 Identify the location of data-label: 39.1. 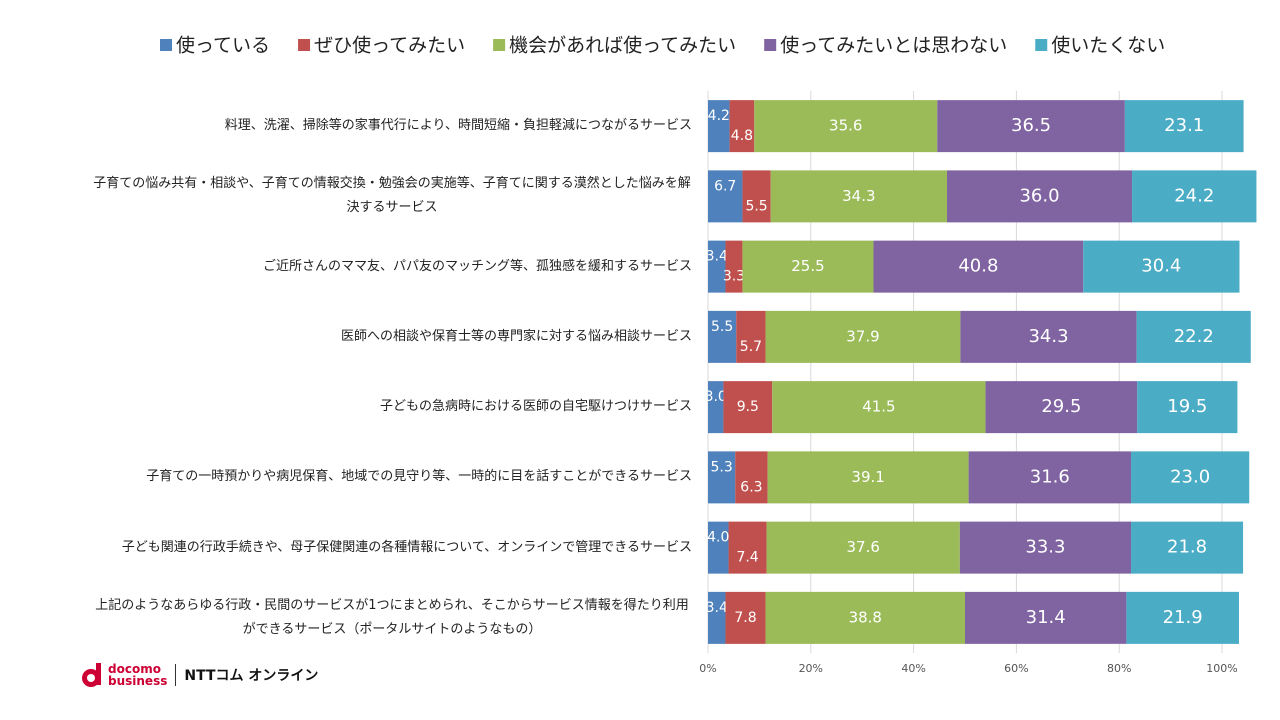
(867, 477).